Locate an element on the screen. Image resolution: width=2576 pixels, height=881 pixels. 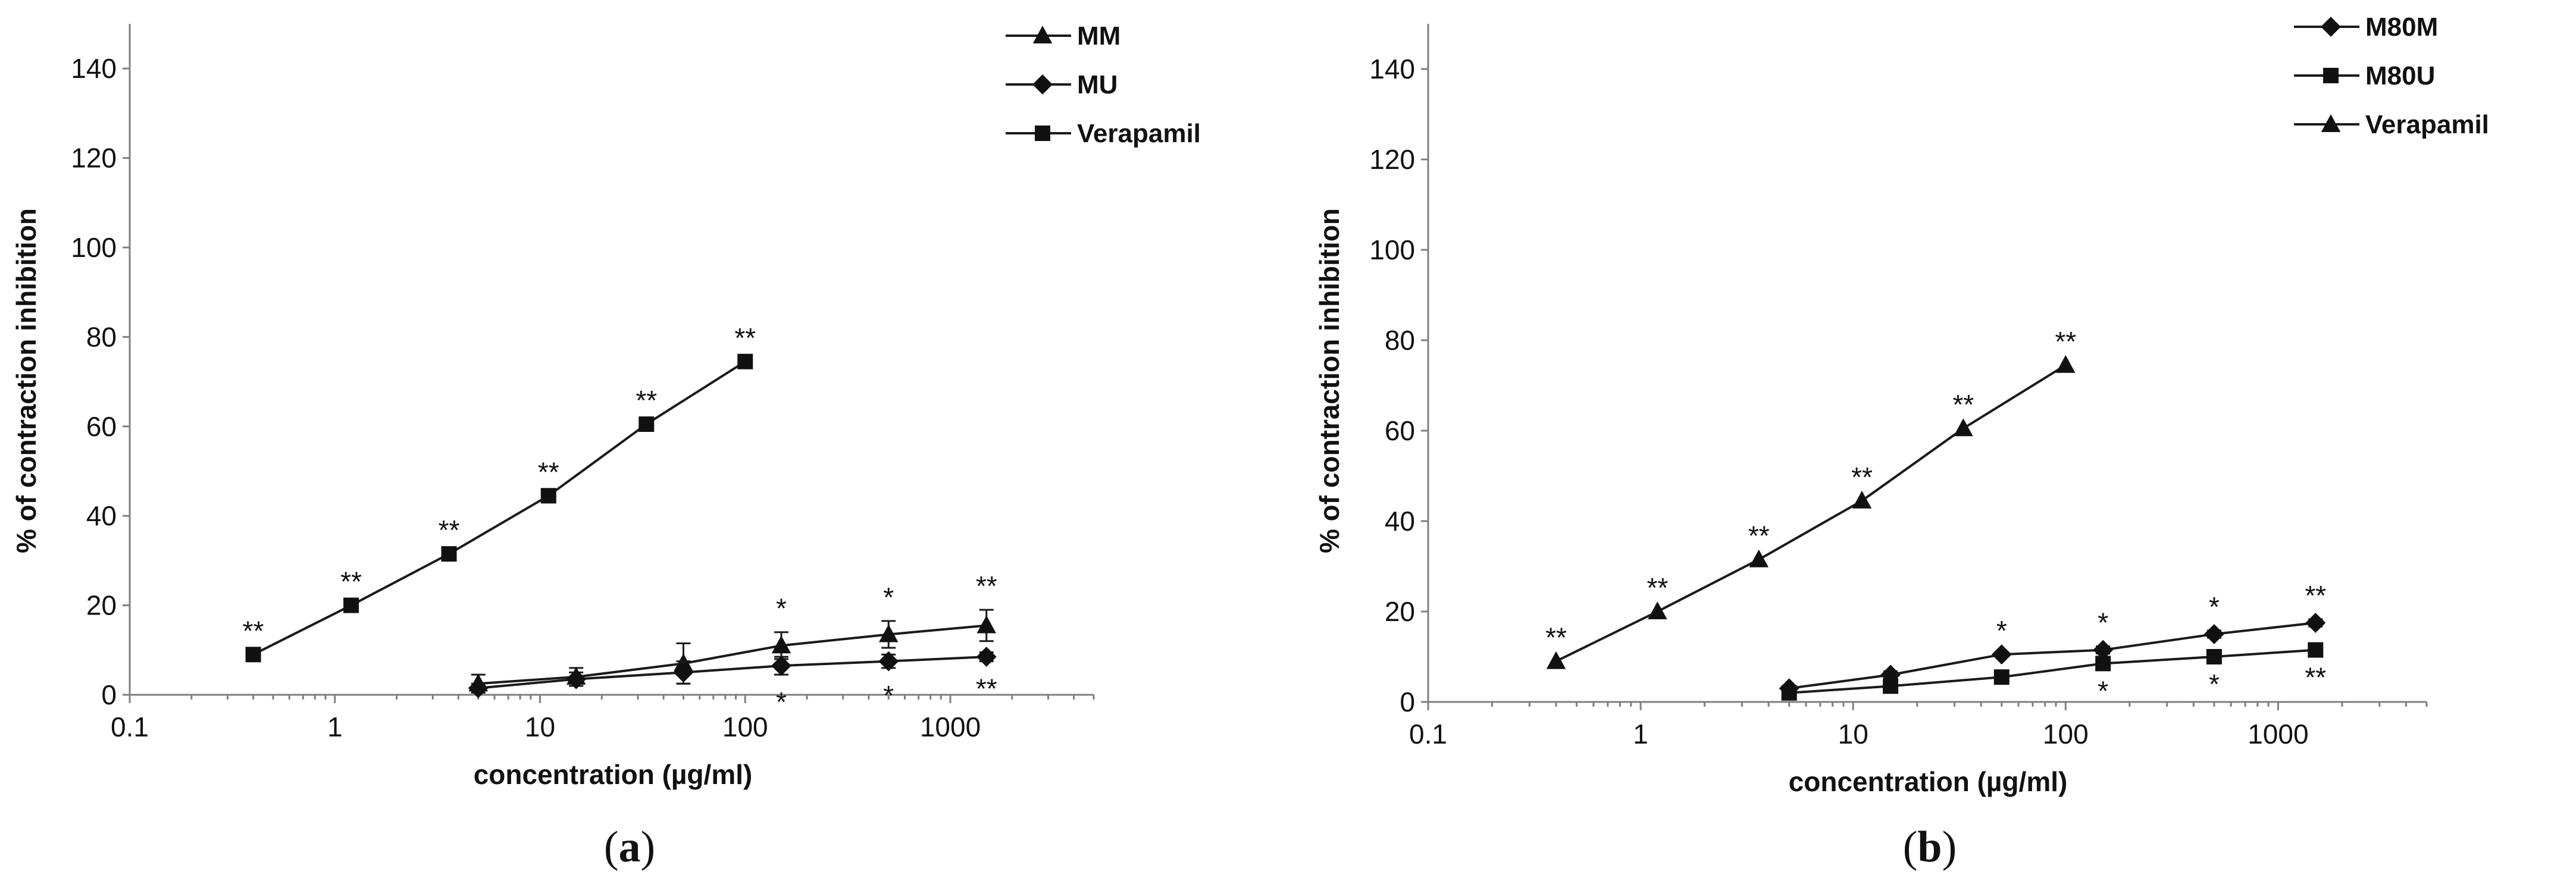
panel-label-letter: a is located at coordinates (630, 847).